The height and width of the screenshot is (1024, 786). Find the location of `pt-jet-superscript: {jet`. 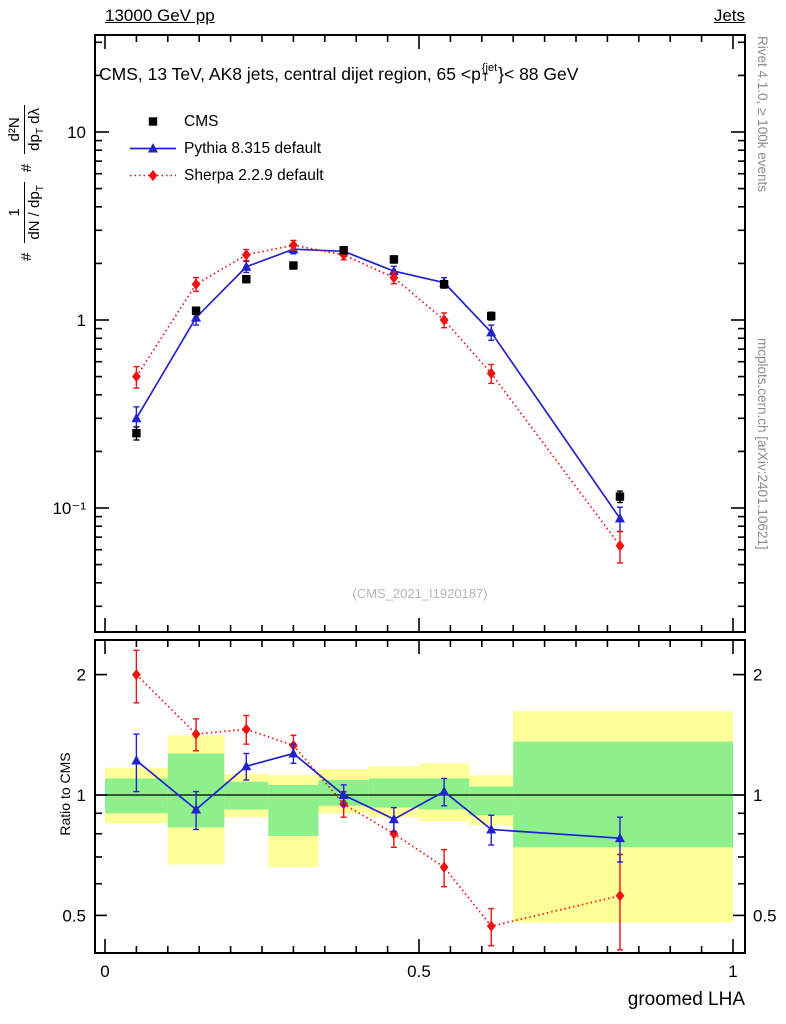

pt-jet-superscript: {jet is located at coordinates (489, 68).